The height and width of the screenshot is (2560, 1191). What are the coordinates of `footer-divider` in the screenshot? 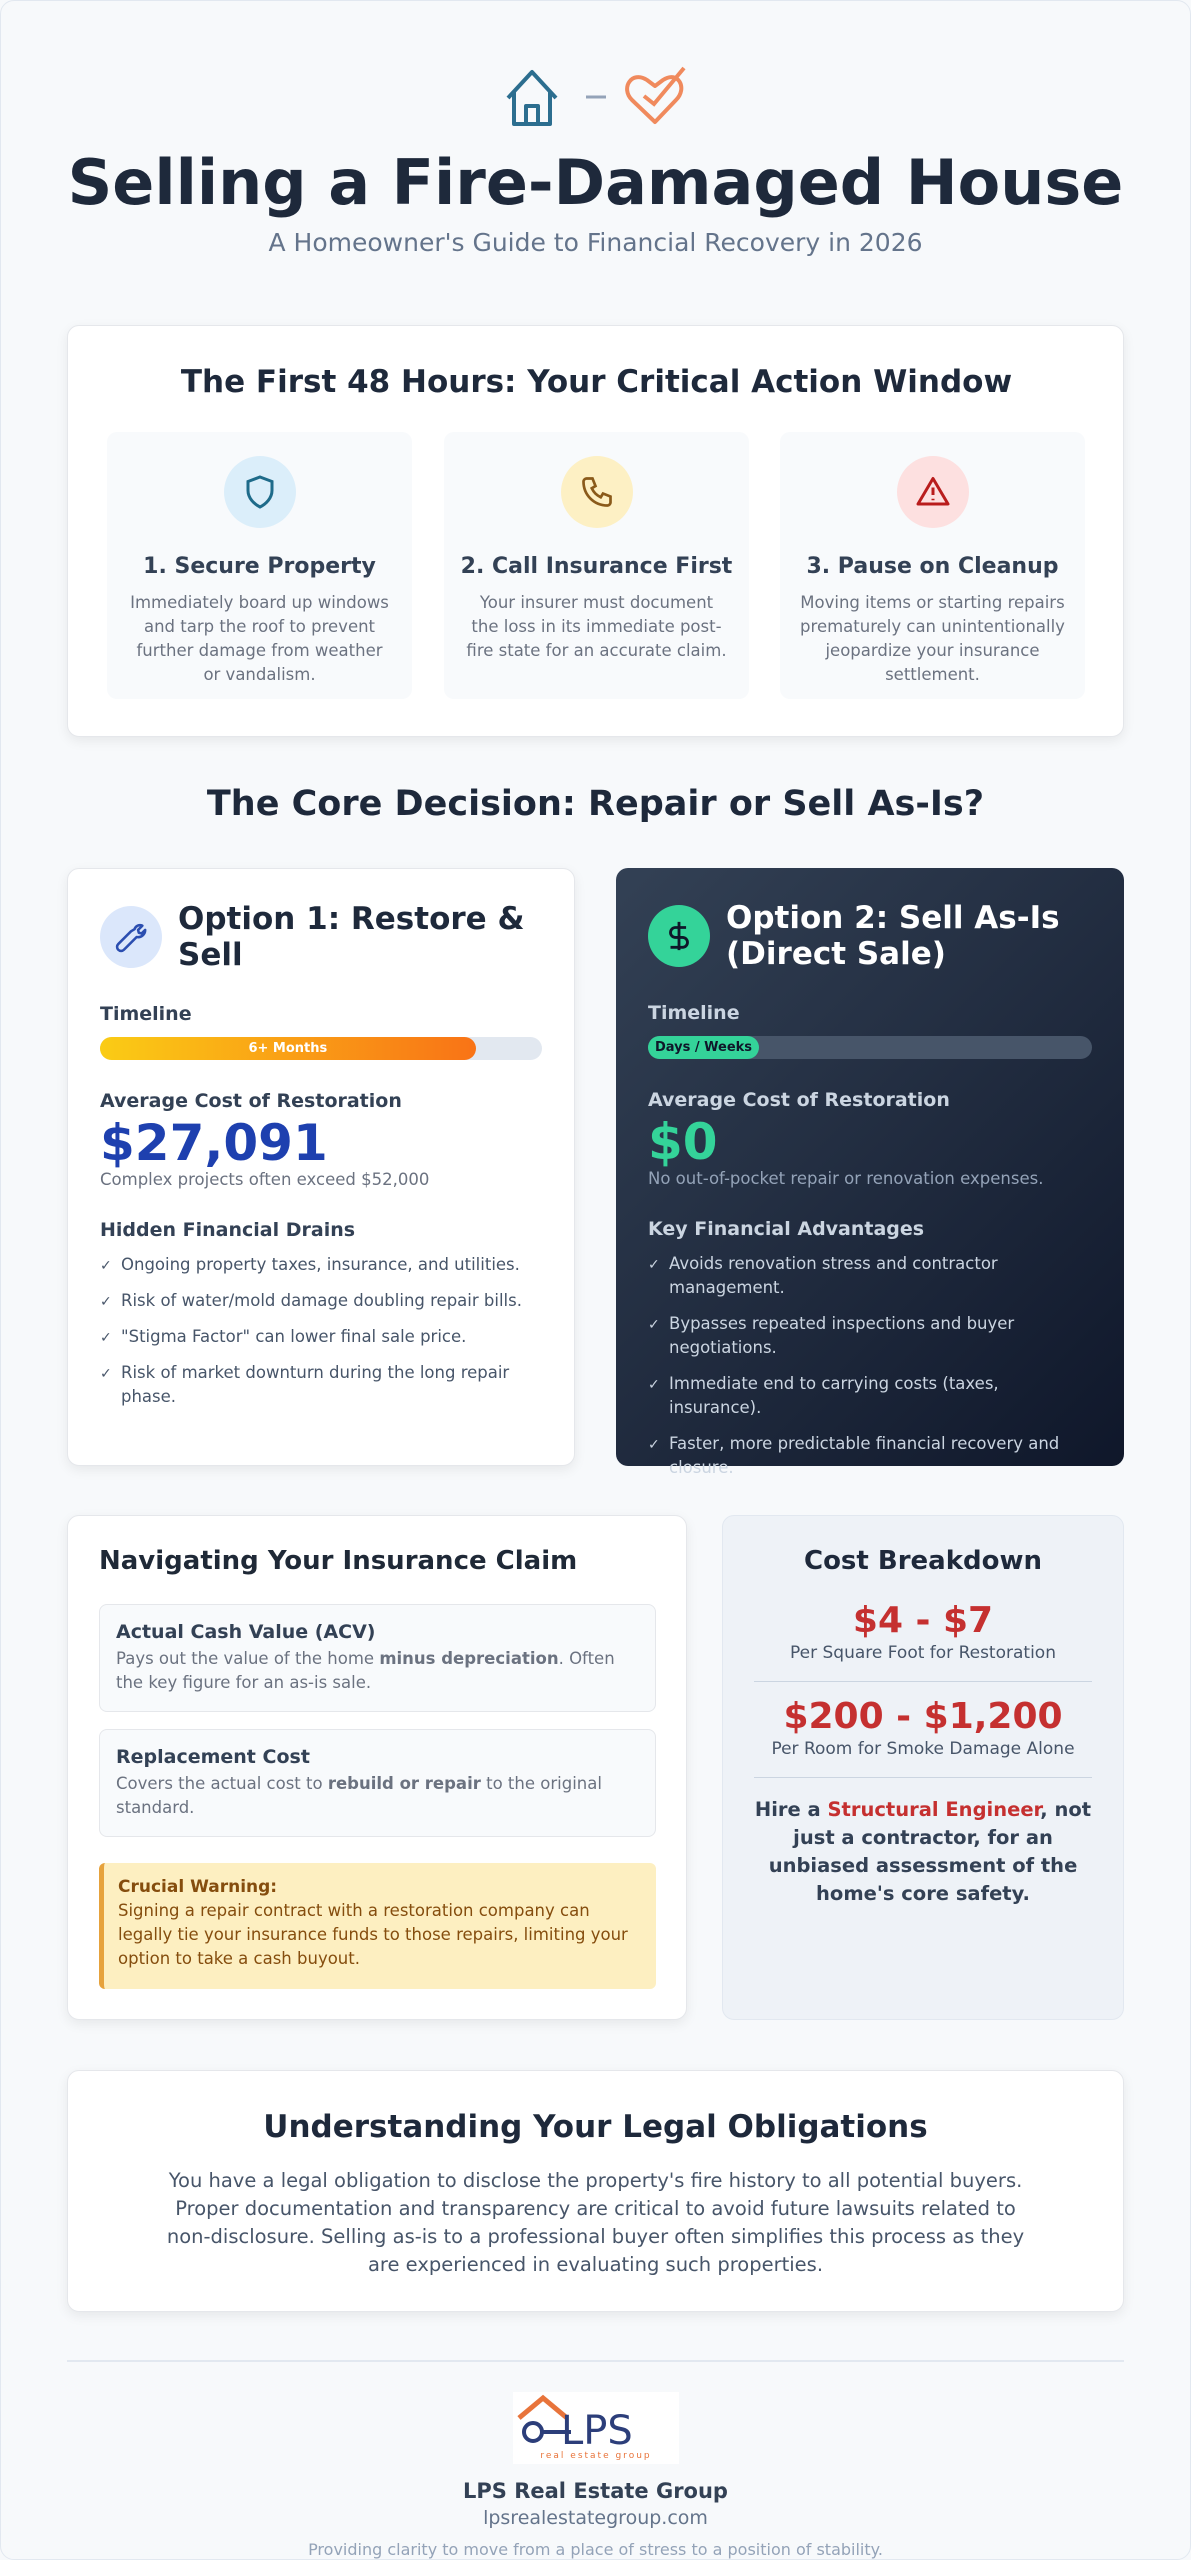 It's located at (595, 2361).